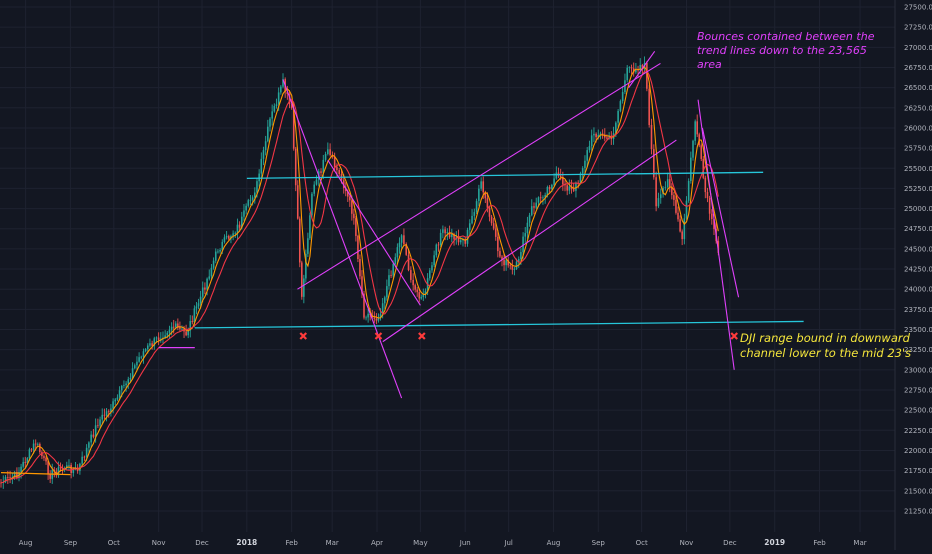  I want to click on x-tick-label: Sep, so click(599, 543).